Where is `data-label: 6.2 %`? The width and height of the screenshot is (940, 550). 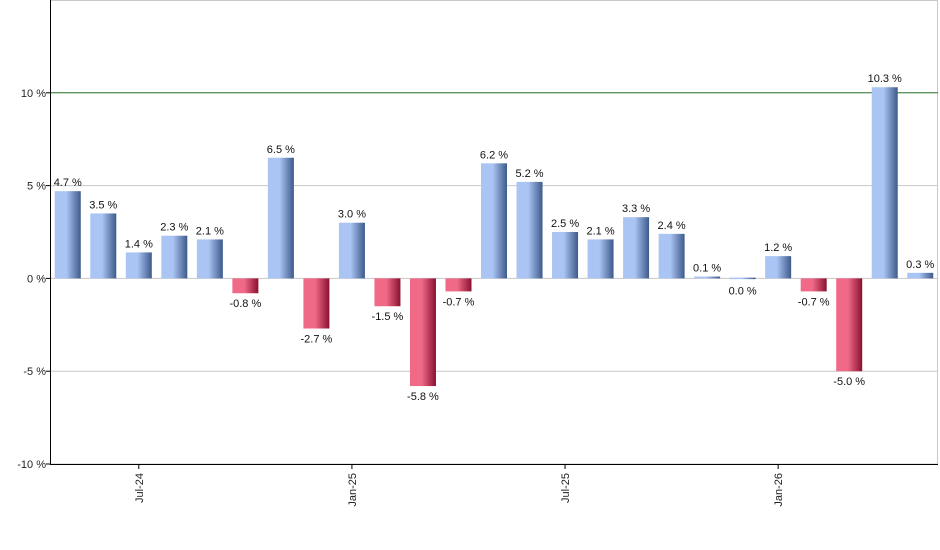 data-label: 6.2 % is located at coordinates (494, 155).